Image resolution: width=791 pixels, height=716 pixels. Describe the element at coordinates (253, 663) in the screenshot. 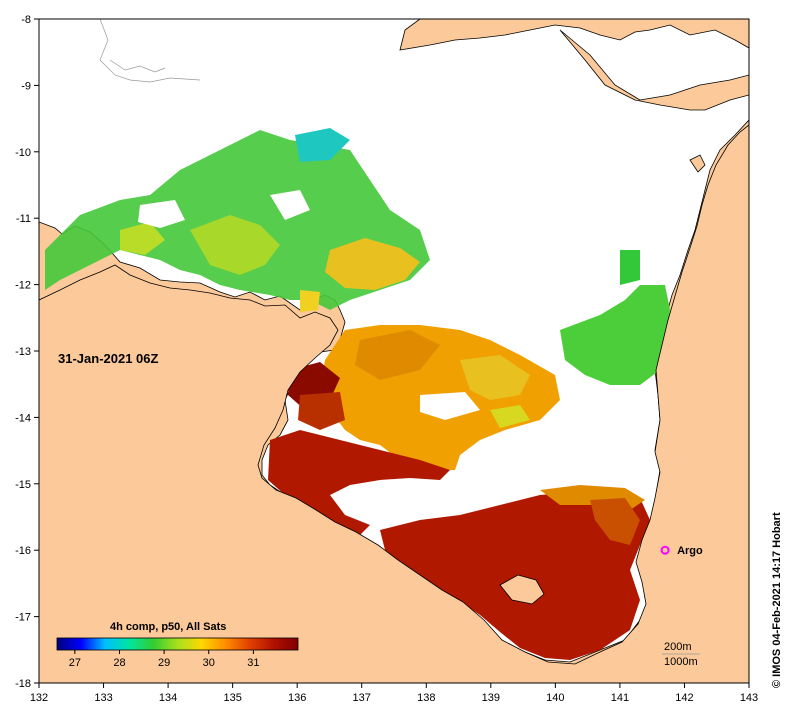

I see `colorbar-tick-label: 31` at that location.